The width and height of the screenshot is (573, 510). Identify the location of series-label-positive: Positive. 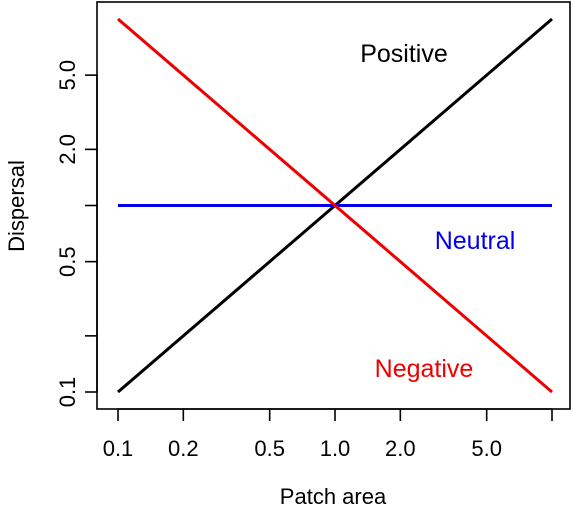
(404, 54).